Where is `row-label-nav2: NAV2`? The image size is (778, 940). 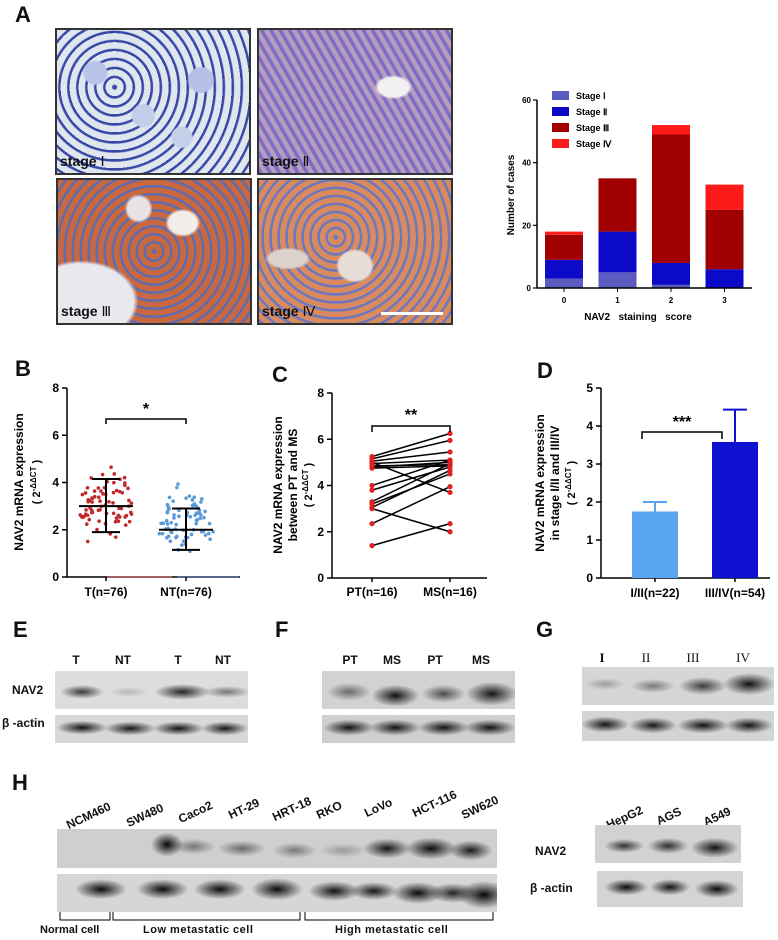 row-label-nav2: NAV2 is located at coordinates (28, 690).